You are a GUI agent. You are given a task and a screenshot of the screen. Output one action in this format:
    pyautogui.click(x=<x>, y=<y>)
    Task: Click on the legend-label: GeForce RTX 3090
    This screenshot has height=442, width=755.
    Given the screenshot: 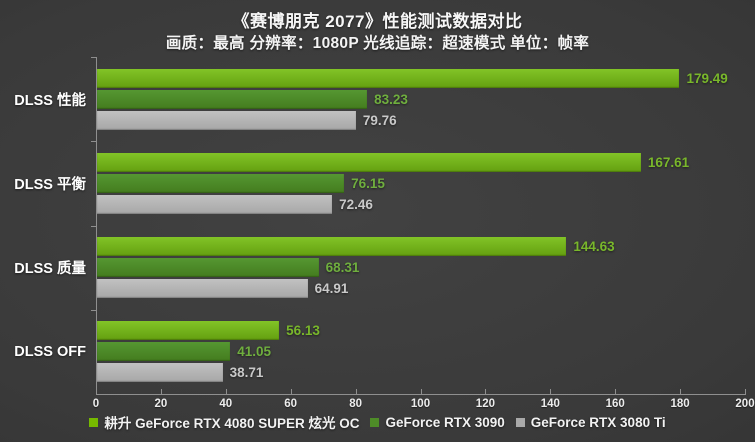 What is the action you would take?
    pyautogui.click(x=445, y=422)
    